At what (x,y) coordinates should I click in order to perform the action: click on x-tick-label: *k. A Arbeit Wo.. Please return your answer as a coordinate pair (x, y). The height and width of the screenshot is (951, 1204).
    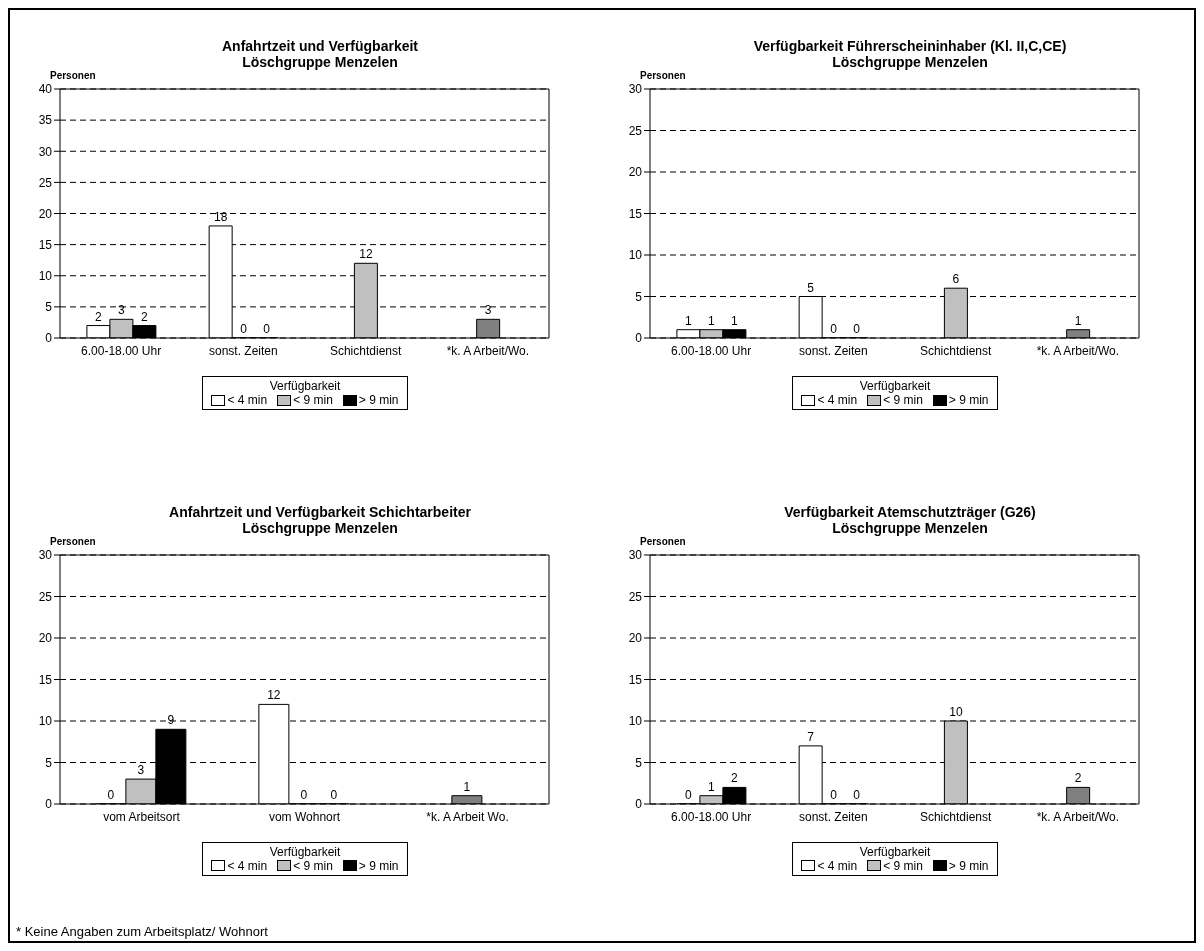
    Looking at the image, I should click on (467, 816).